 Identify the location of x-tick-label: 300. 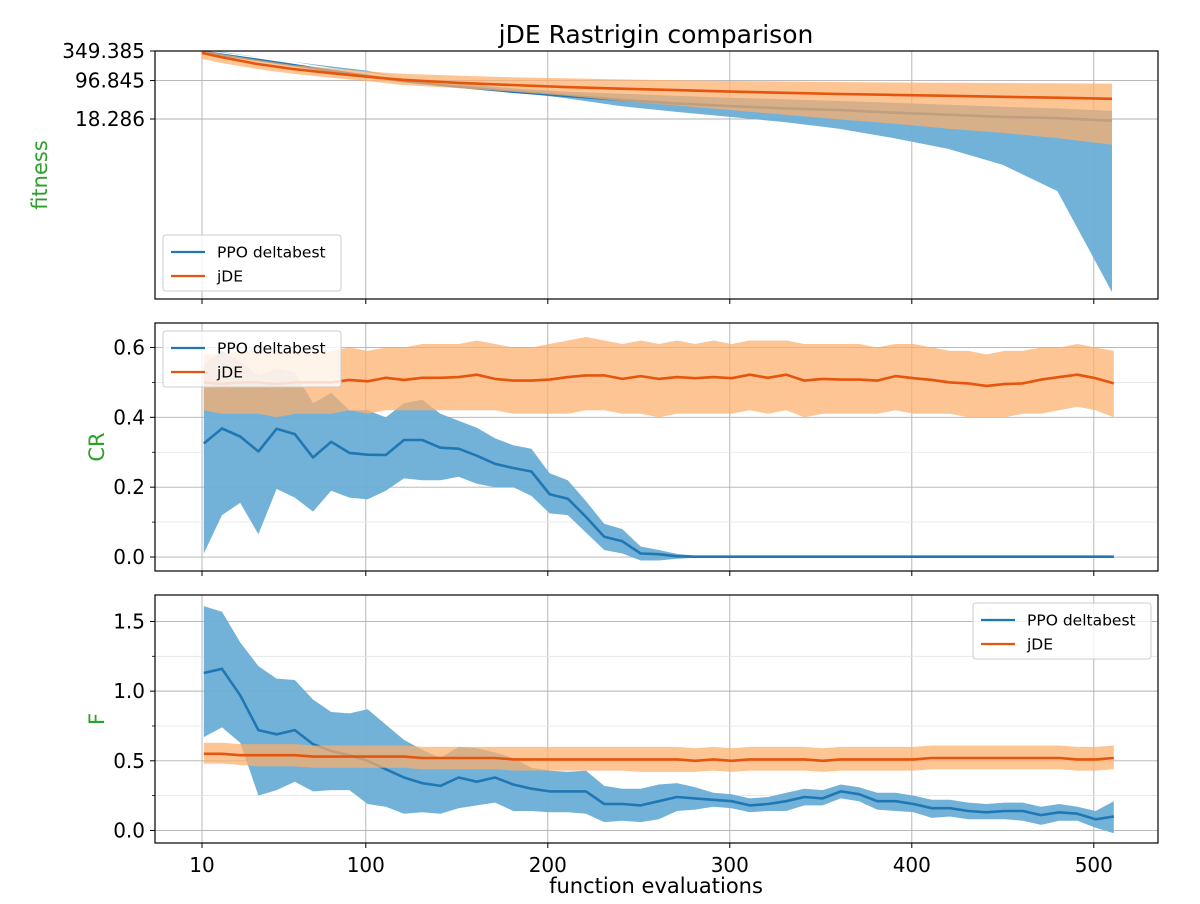
(730, 865).